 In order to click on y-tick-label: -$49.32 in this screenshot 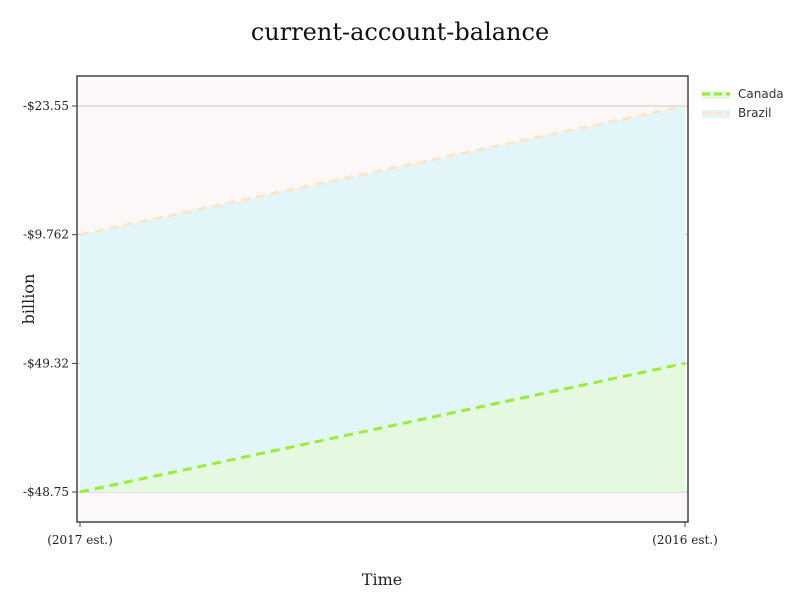, I will do `click(46, 363)`.